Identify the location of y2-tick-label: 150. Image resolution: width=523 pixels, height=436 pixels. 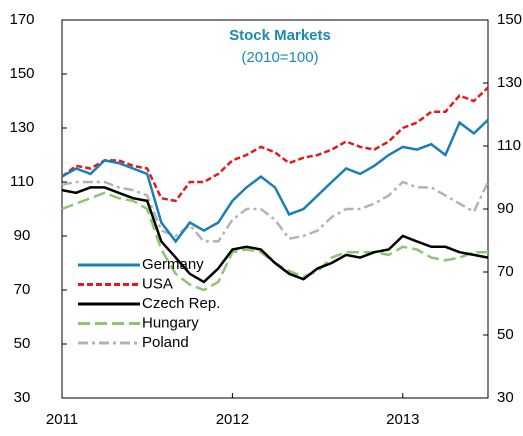
(509, 19).